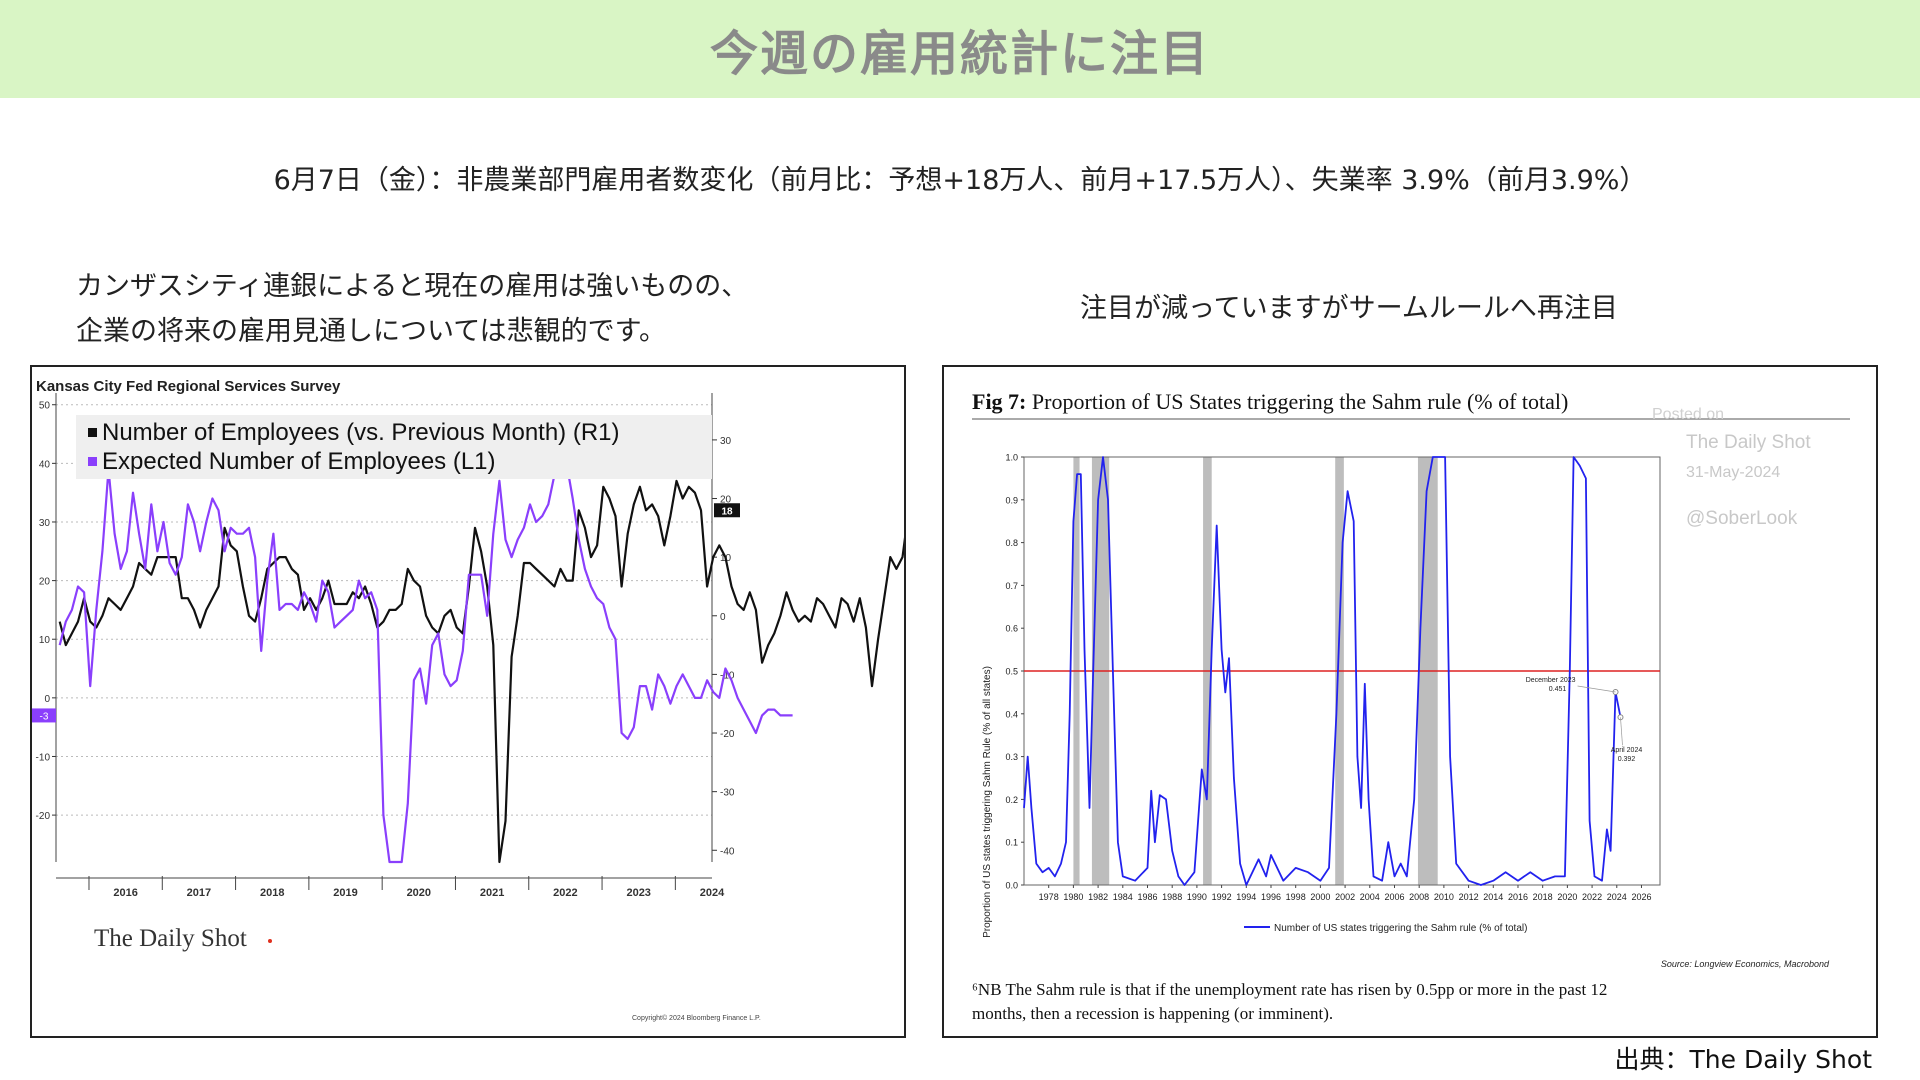 This screenshot has height=1080, width=1920. I want to click on sahm-x-tick-label-5: 1988, so click(1172, 897).